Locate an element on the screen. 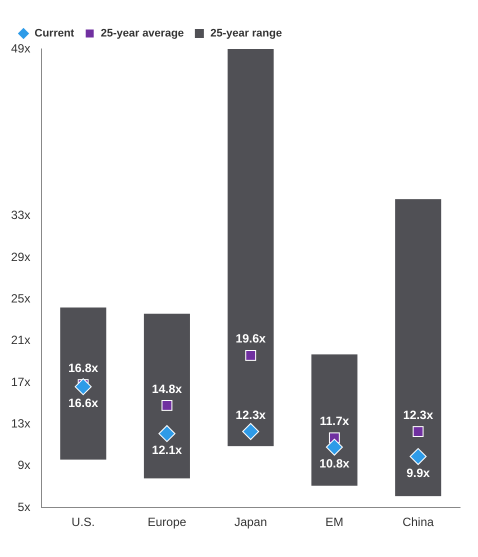 This screenshot has height=557, width=478. x-tick-label: Japan is located at coordinates (251, 522).